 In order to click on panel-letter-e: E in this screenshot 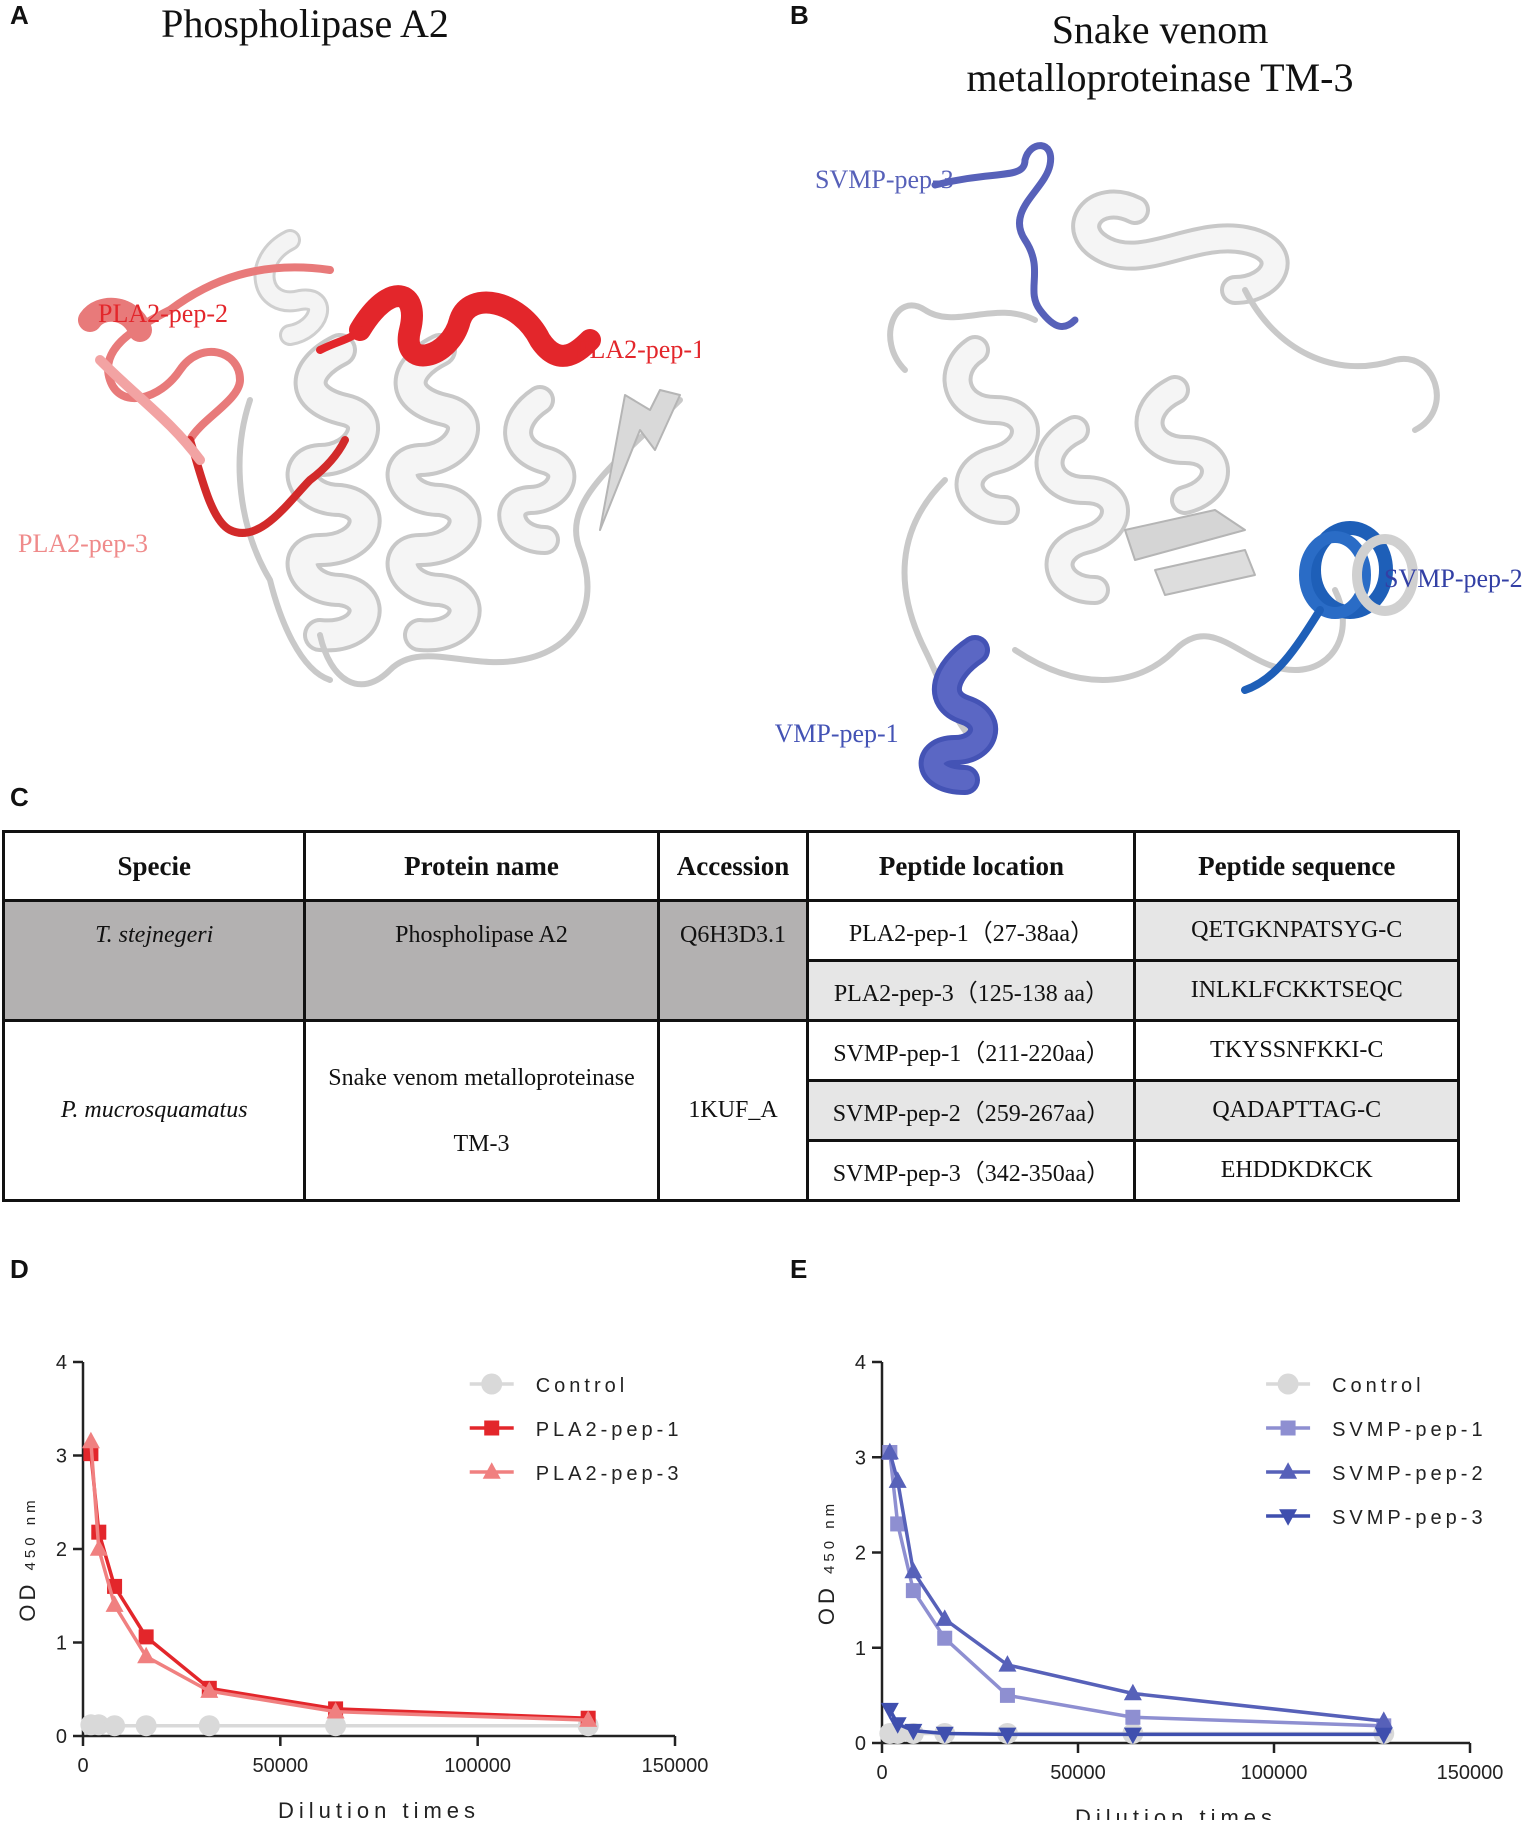, I will do `click(799, 1269)`.